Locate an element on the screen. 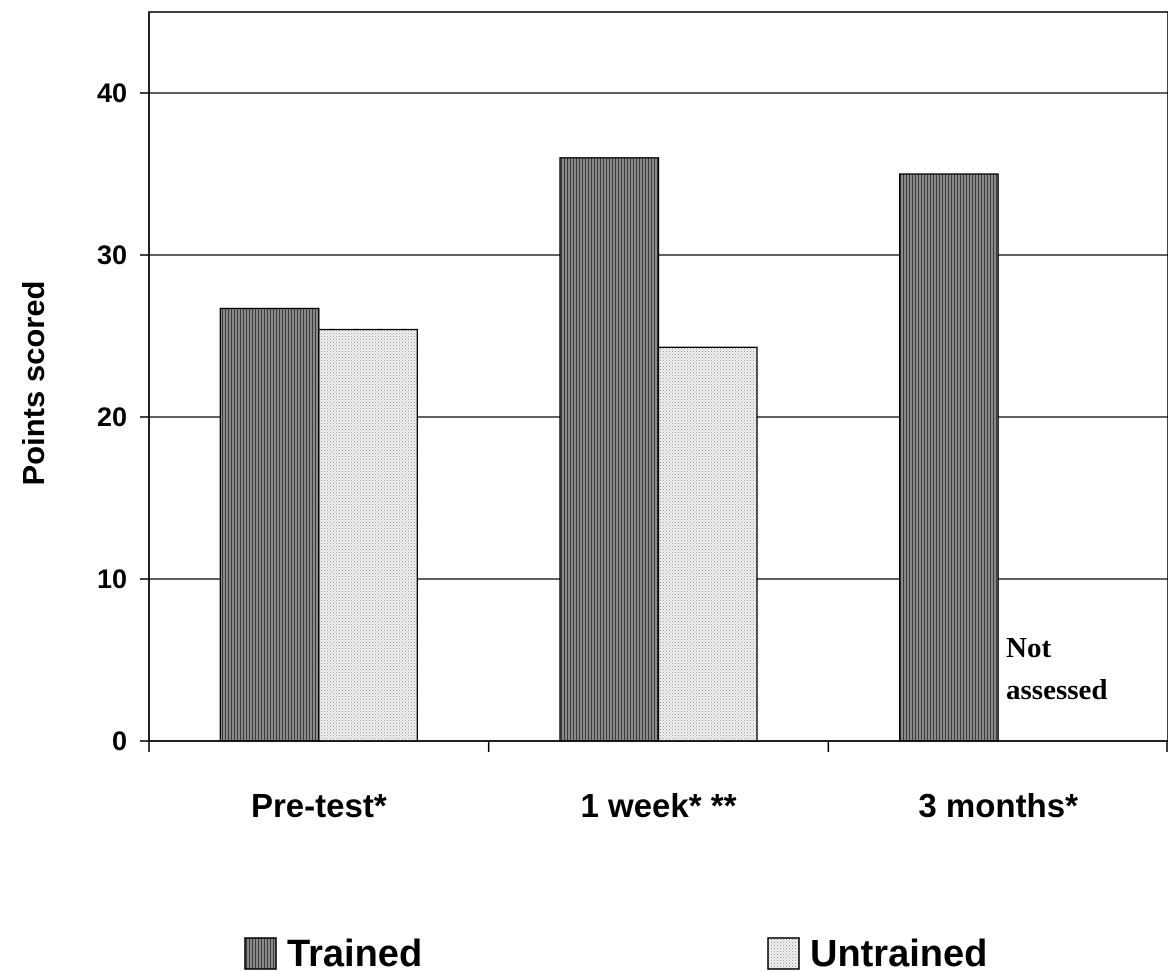 This screenshot has height=972, width=1168. legend: Trained Untrained is located at coordinates (615, 952).